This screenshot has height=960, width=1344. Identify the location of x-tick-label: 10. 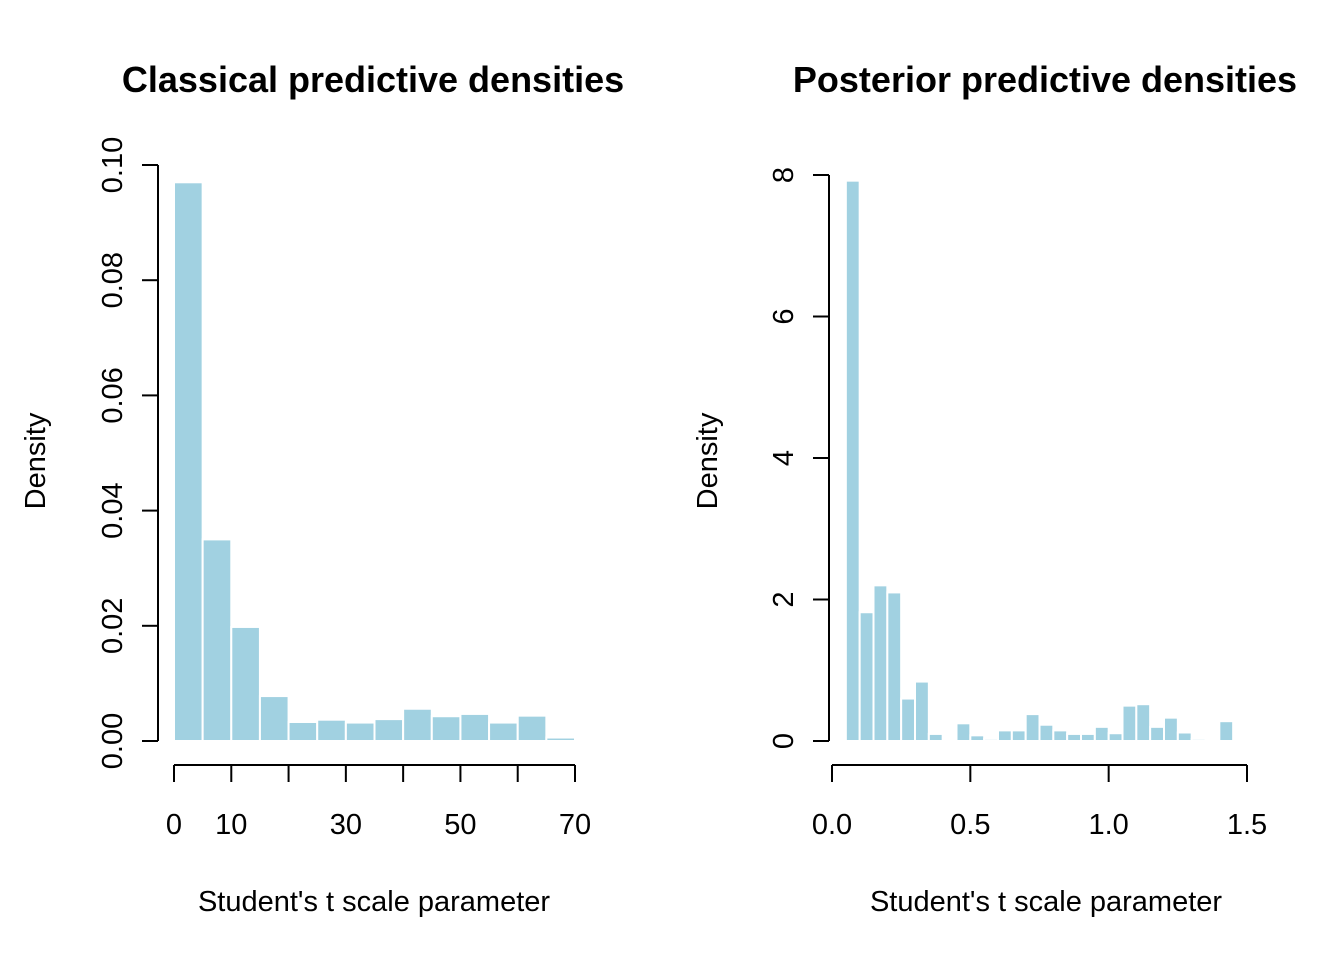
(231, 825).